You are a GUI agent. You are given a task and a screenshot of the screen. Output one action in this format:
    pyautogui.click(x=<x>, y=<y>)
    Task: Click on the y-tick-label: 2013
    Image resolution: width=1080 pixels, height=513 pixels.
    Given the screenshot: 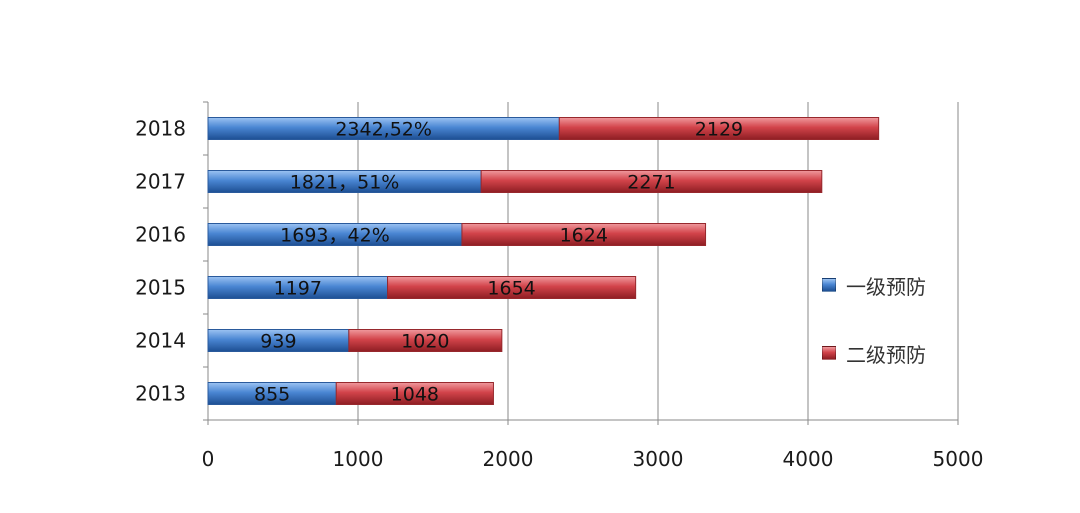 What is the action you would take?
    pyautogui.click(x=160, y=394)
    